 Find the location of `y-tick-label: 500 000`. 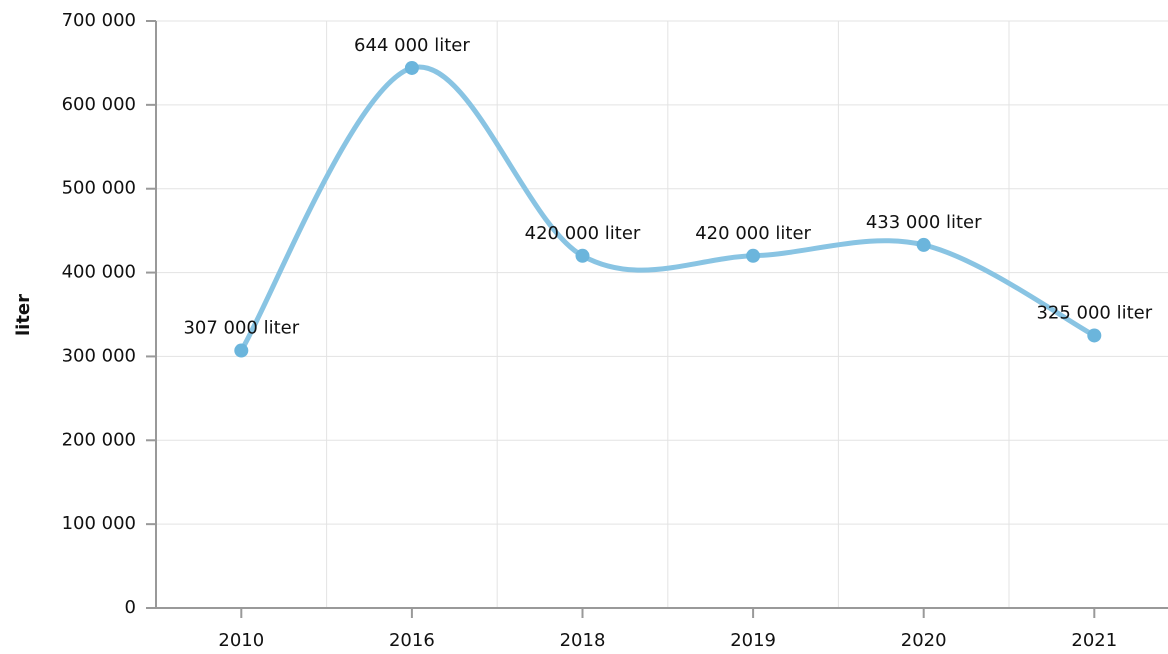

y-tick-label: 500 000 is located at coordinates (99, 188).